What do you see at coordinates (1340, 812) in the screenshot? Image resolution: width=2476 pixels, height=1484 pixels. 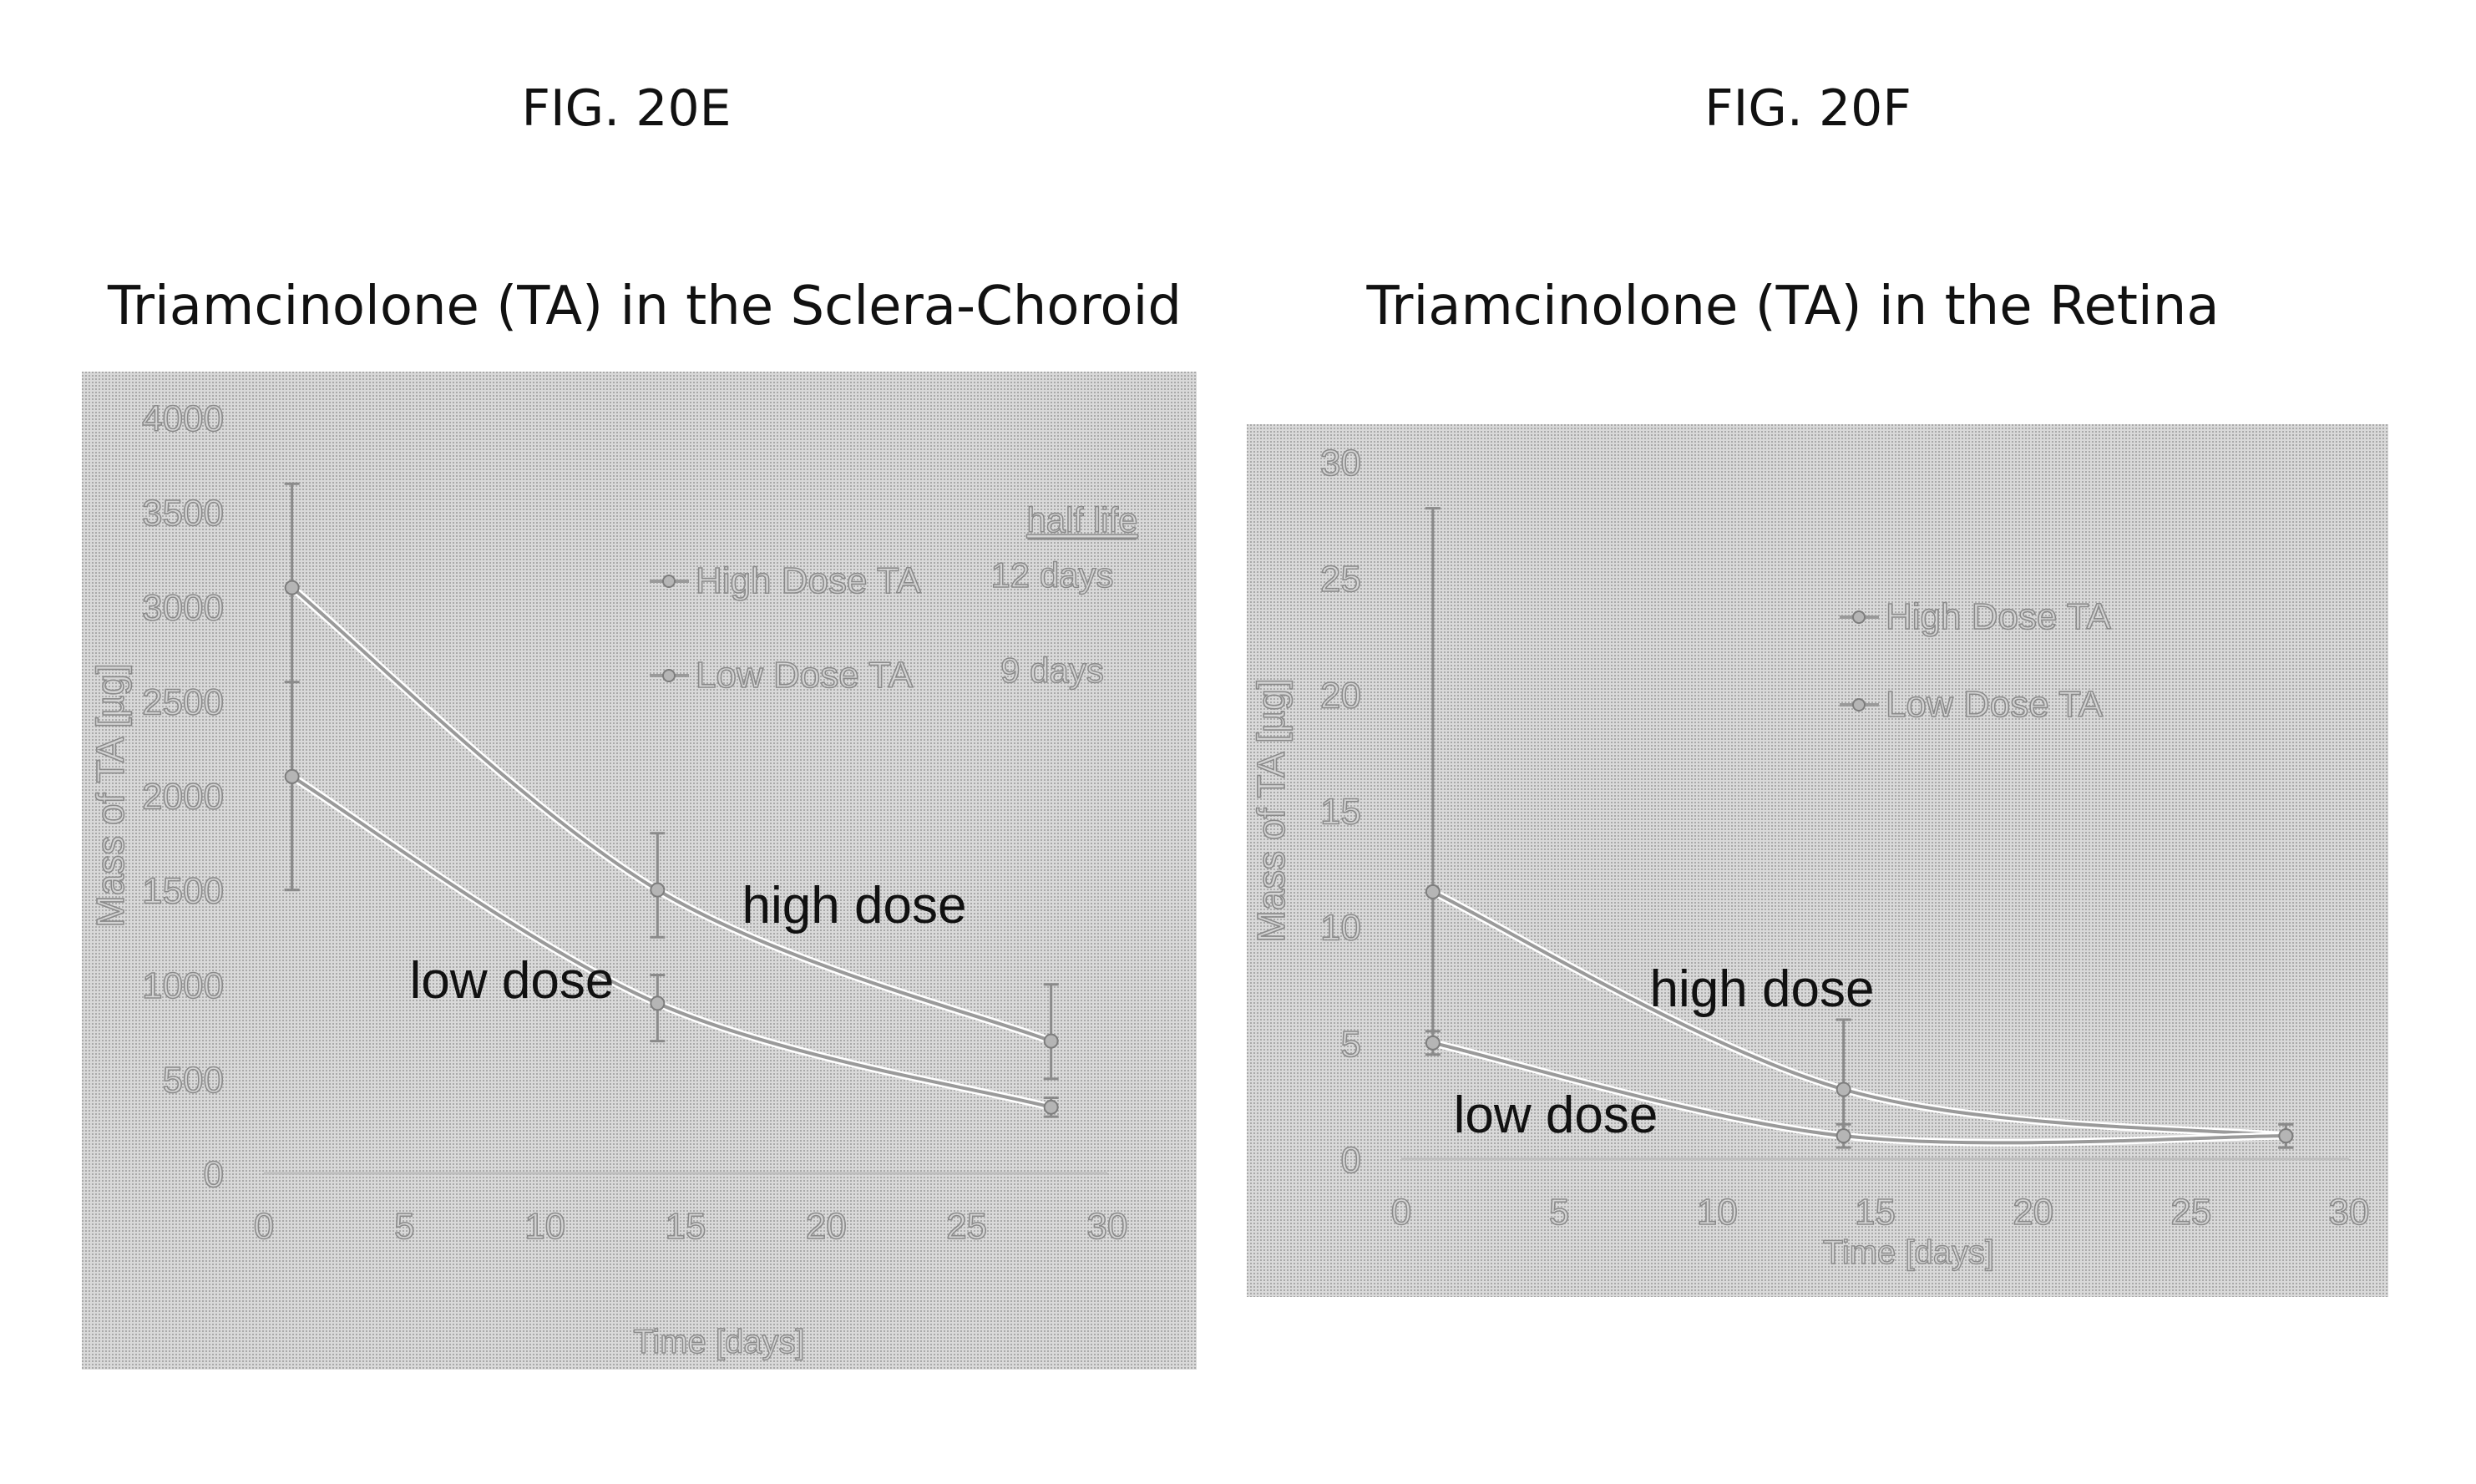 I see `y-tick-label: 15` at bounding box center [1340, 812].